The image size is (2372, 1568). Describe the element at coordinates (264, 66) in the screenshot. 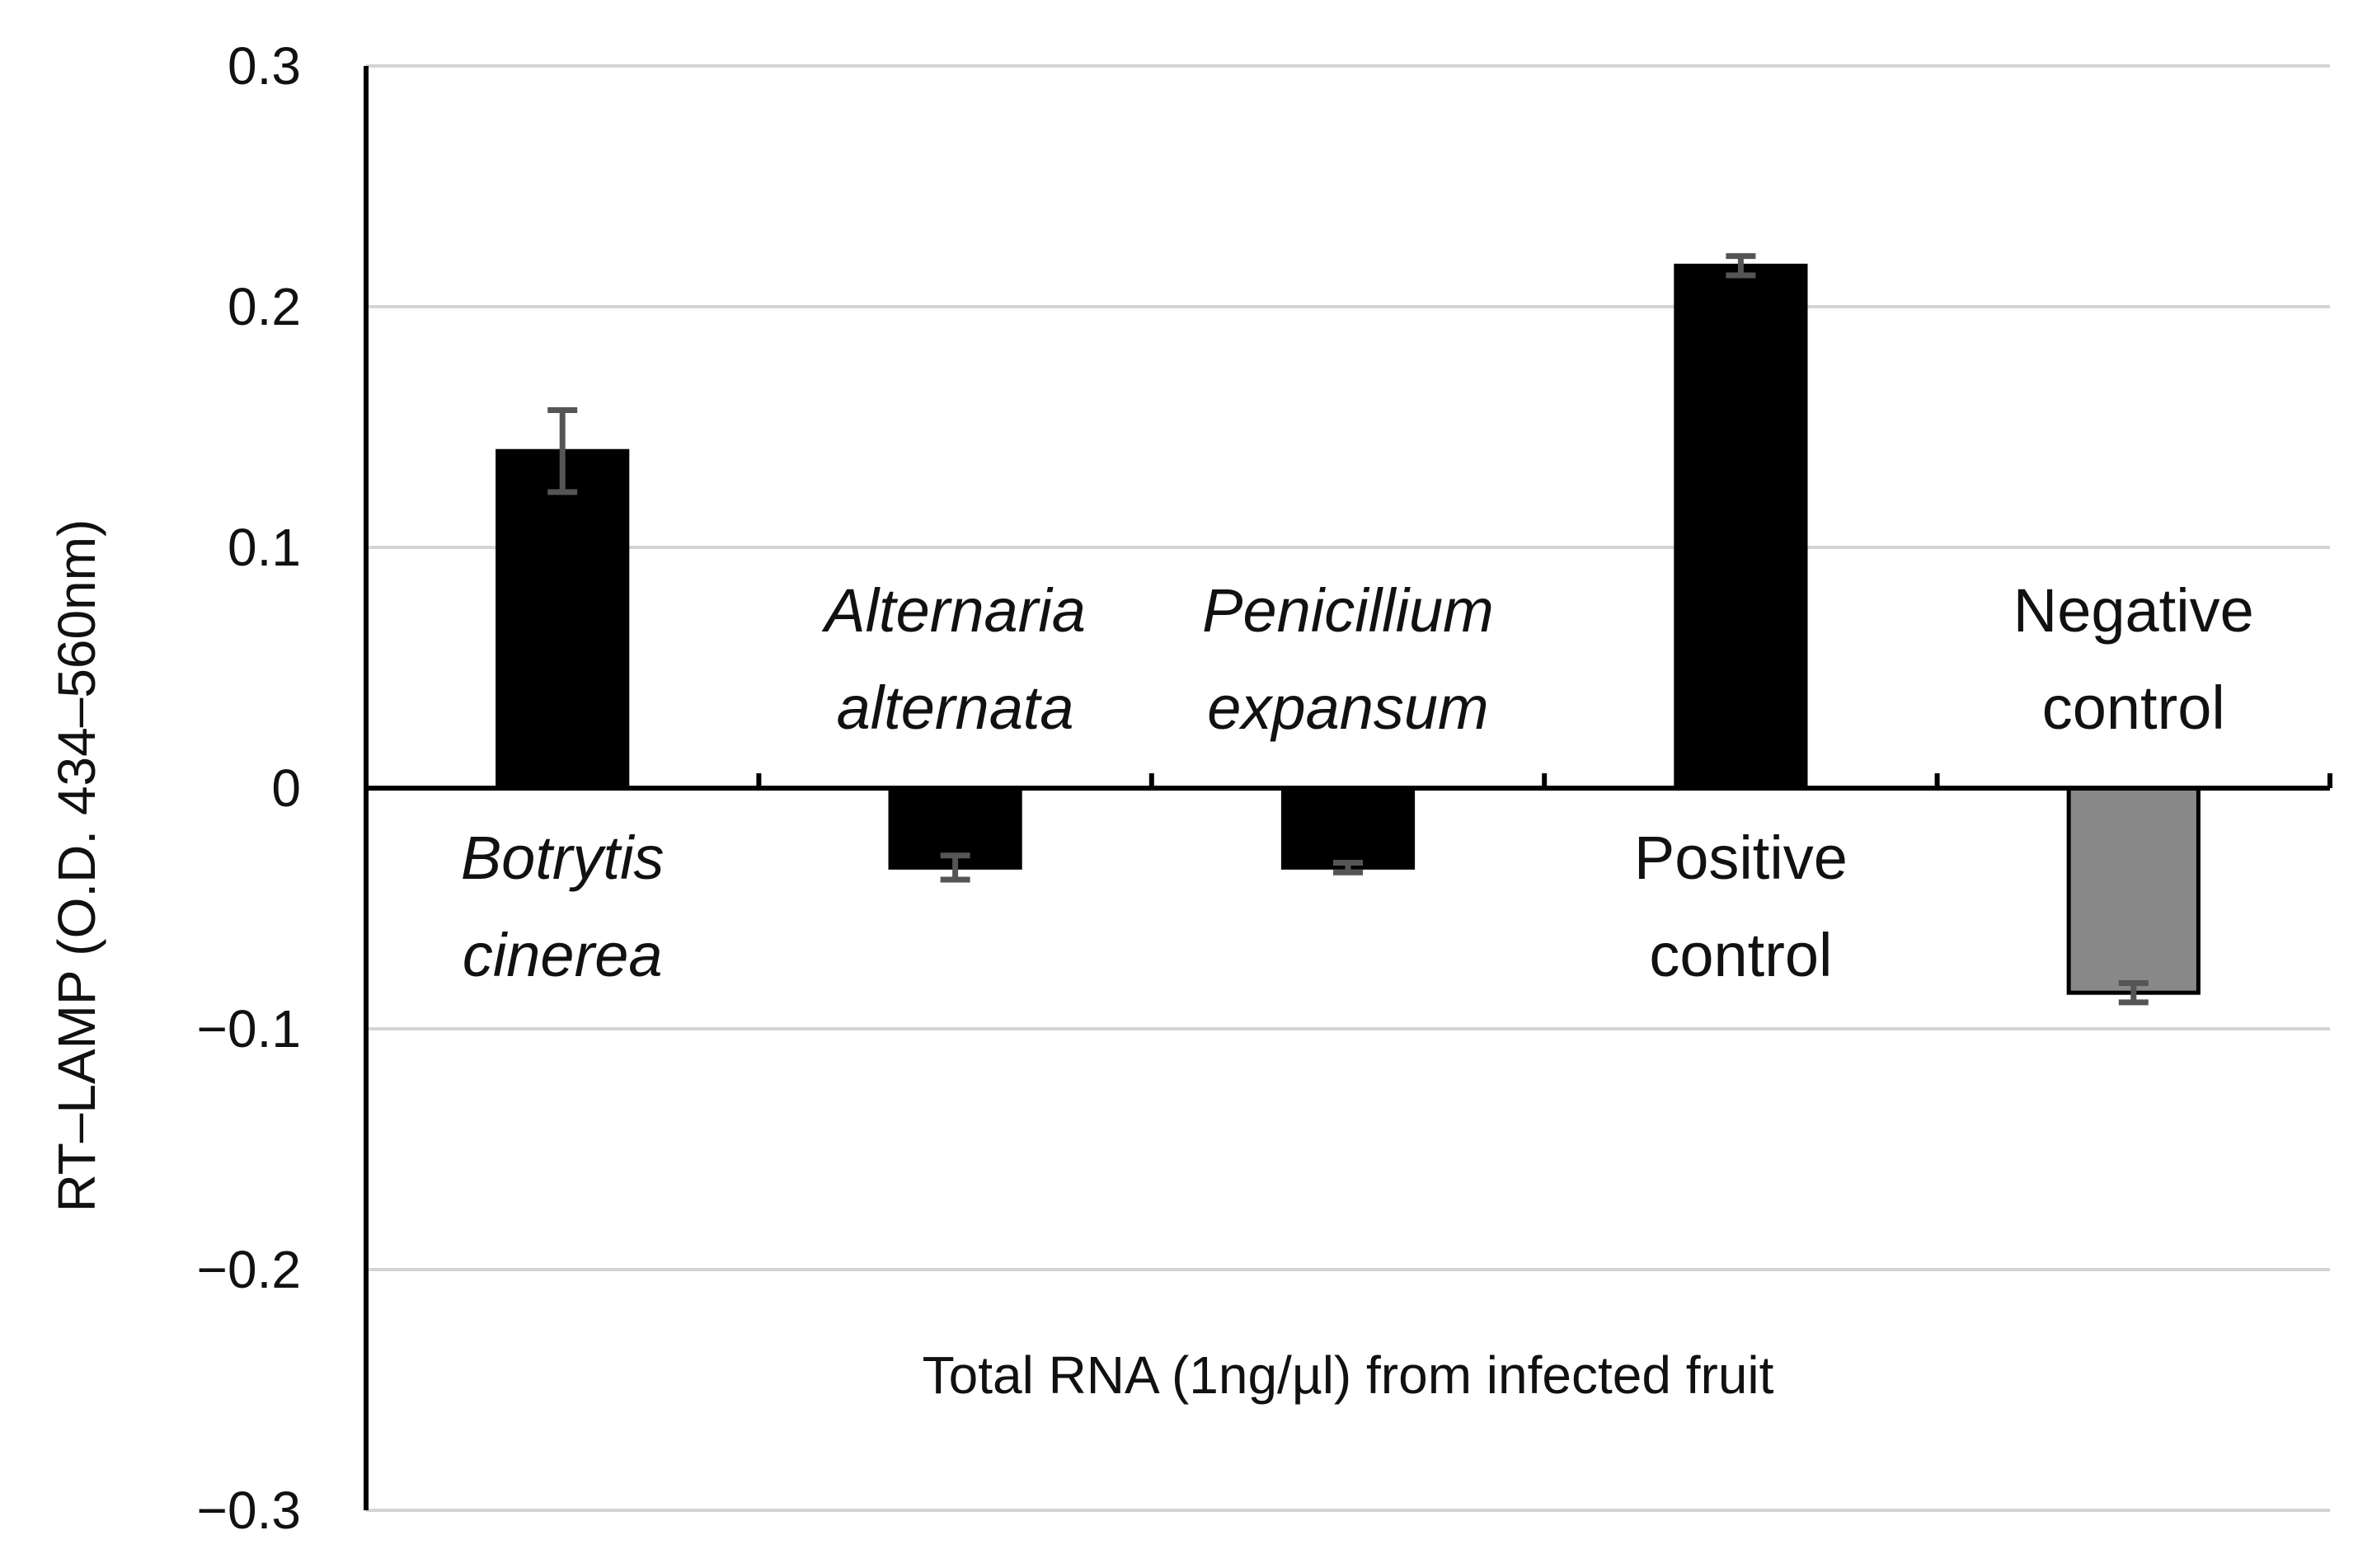

I see `y-tick-label: 0.3` at that location.